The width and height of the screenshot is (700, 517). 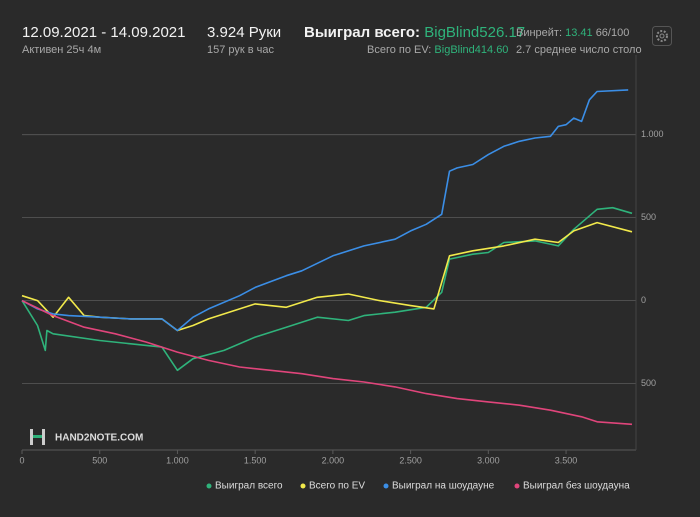 I want to click on x-tick-label: 500, so click(x=99, y=460).